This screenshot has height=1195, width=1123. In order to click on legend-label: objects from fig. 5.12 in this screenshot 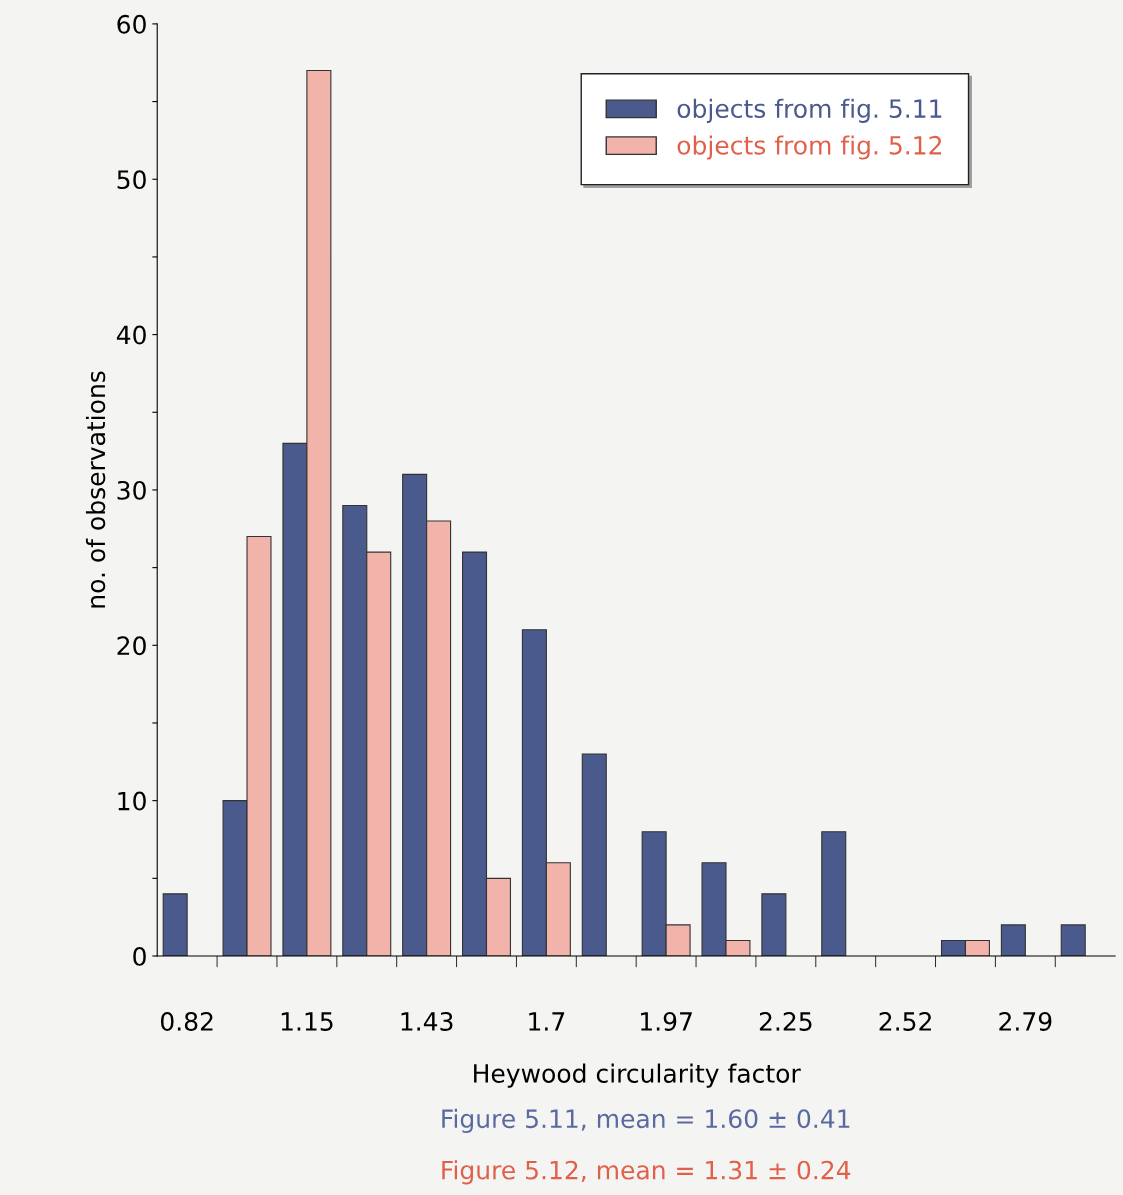, I will do `click(809, 147)`.